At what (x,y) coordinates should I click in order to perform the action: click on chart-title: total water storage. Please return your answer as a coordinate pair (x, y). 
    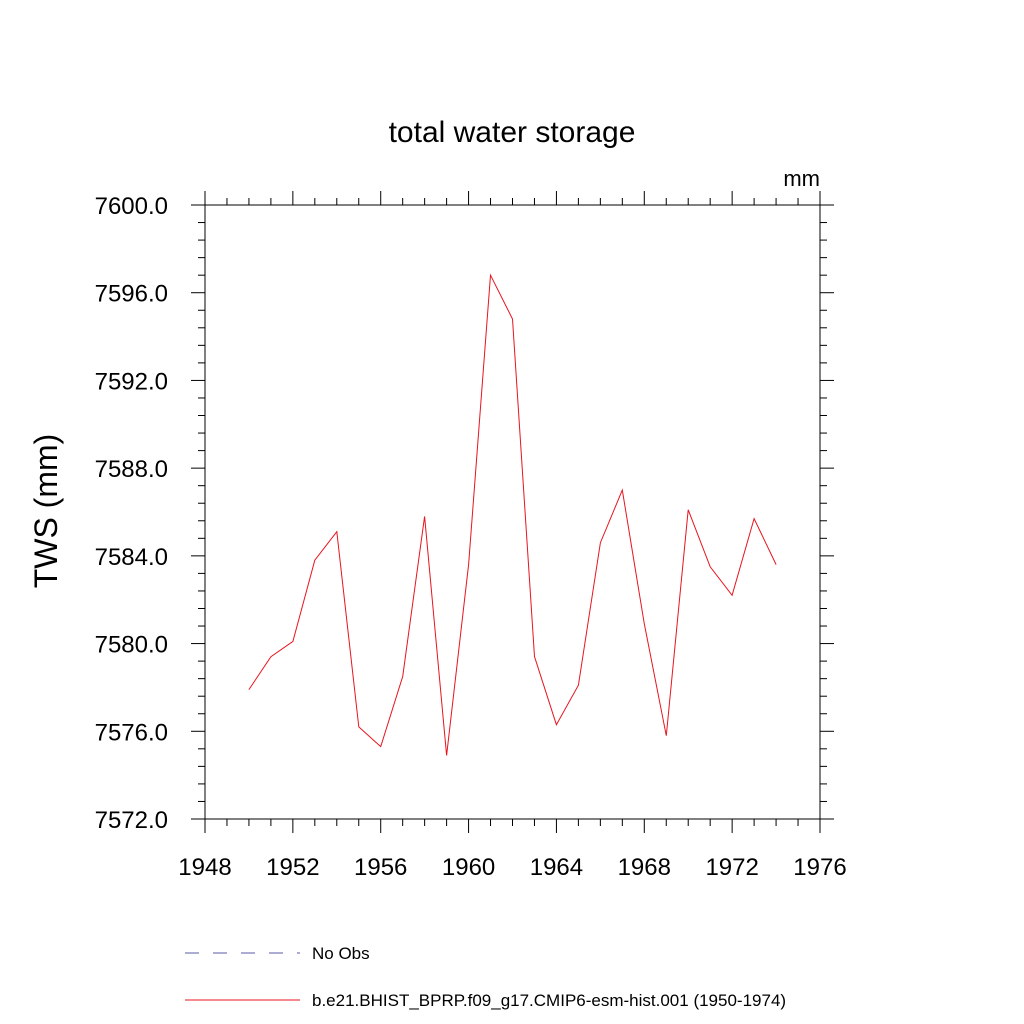
    Looking at the image, I should click on (512, 132).